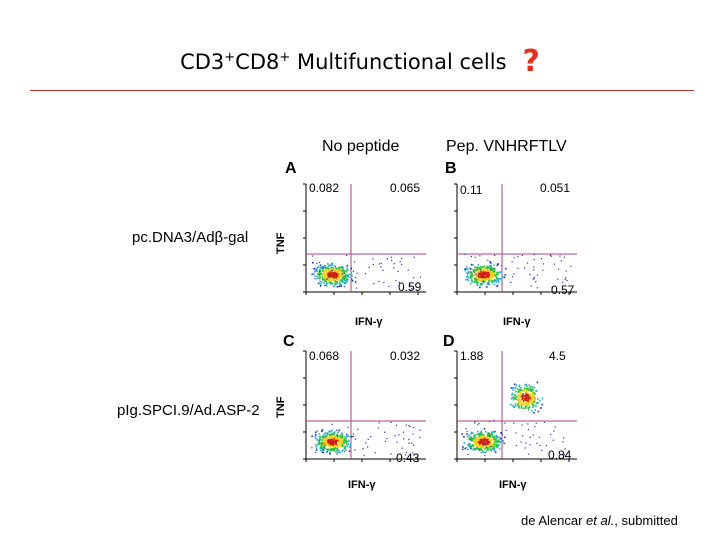 The width and height of the screenshot is (720, 540). Describe the element at coordinates (410, 287) in the screenshot. I see `panel-a-lower-right-value: 0.59` at that location.